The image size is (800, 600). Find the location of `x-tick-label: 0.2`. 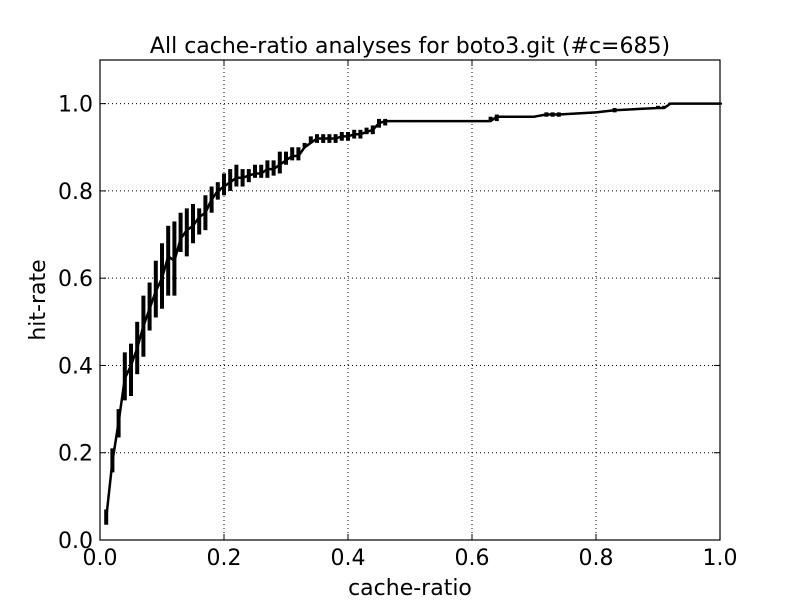

x-tick-label: 0.2 is located at coordinates (224, 558).